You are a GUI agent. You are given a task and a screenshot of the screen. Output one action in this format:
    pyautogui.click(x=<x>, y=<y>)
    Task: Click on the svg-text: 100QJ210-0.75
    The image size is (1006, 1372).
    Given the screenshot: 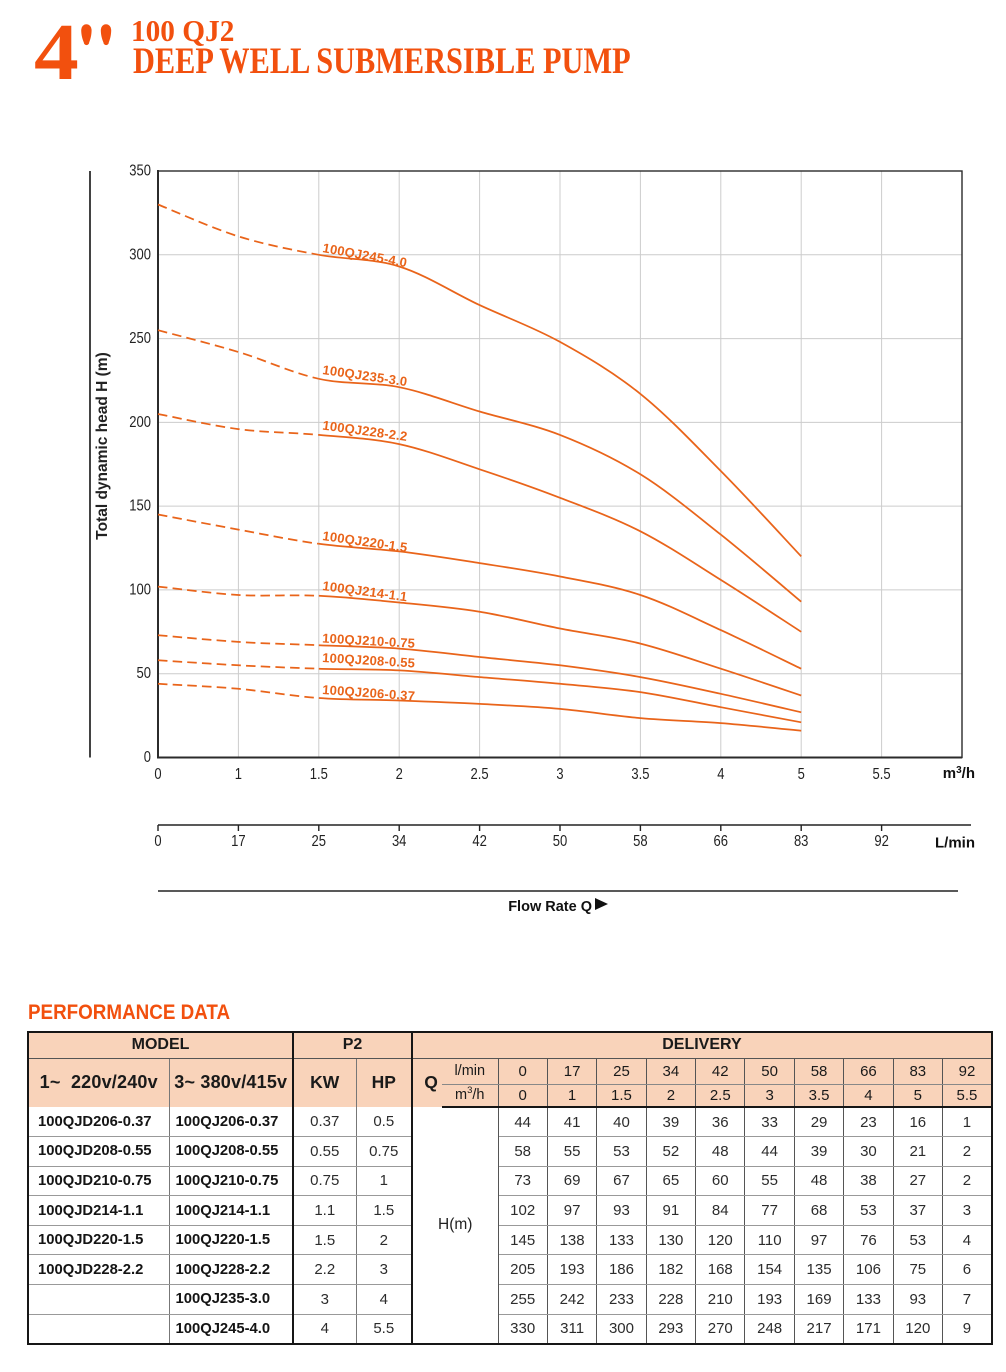 What is the action you would take?
    pyautogui.click(x=369, y=641)
    